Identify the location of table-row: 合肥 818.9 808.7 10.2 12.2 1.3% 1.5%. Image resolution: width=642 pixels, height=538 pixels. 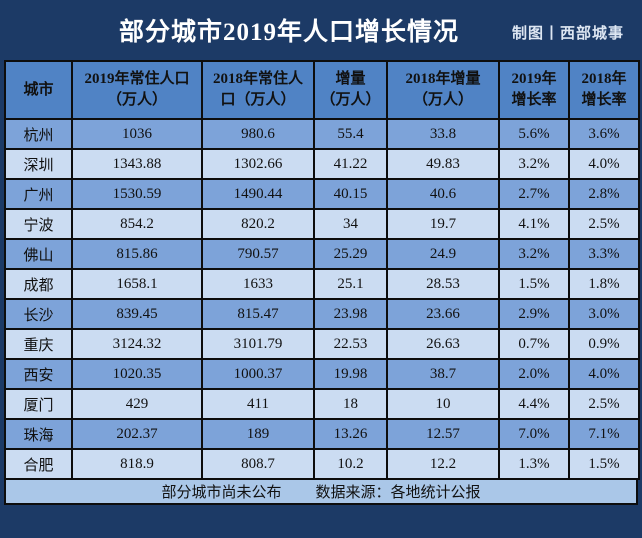
(322, 464).